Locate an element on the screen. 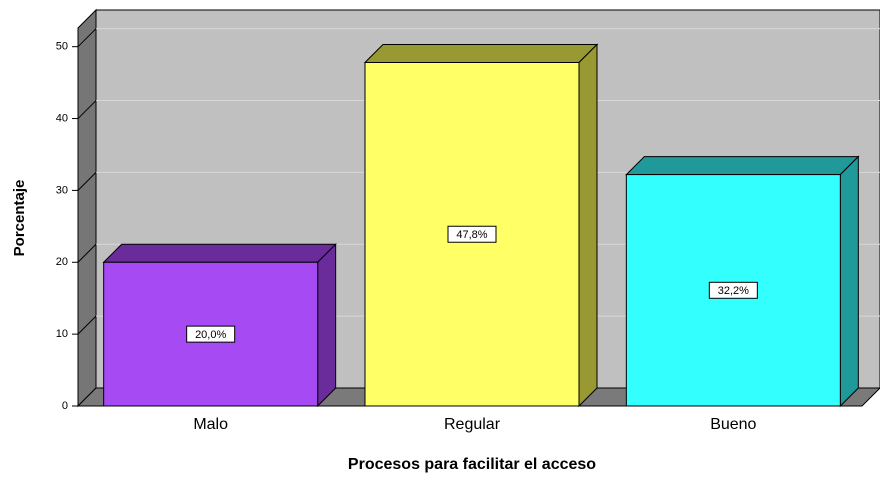 The image size is (880, 478). x-axis-title: Procesos para facilitar el acceso is located at coordinates (472, 464).